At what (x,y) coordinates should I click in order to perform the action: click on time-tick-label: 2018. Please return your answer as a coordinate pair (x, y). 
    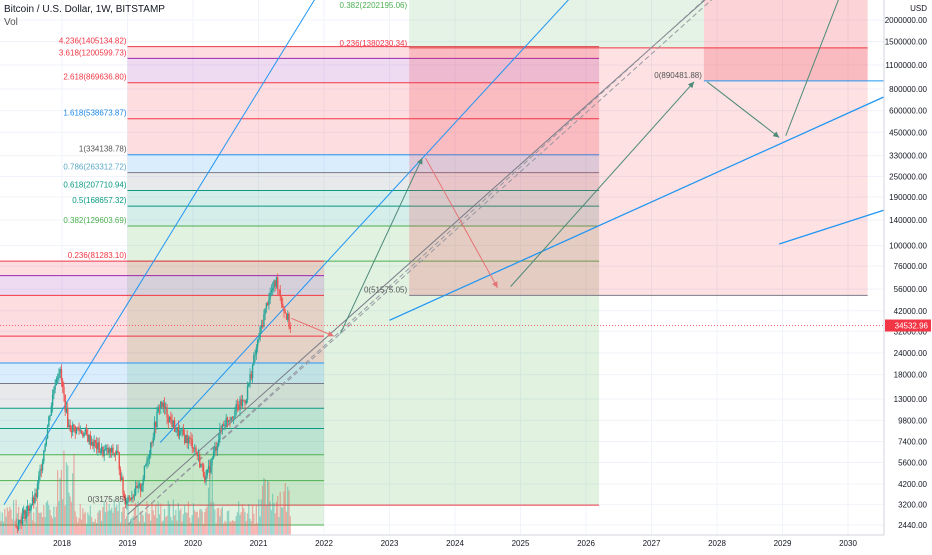
    Looking at the image, I should click on (62, 543).